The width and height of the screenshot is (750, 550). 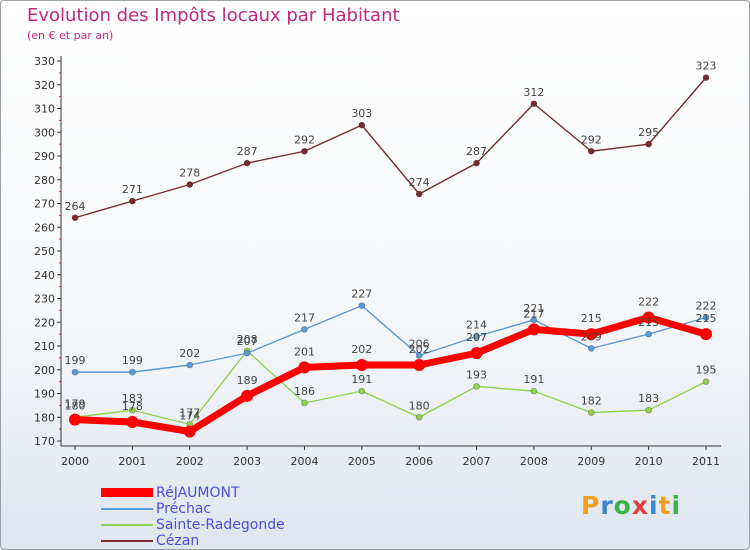 I want to click on y-tick-label: 300, so click(x=44, y=132).